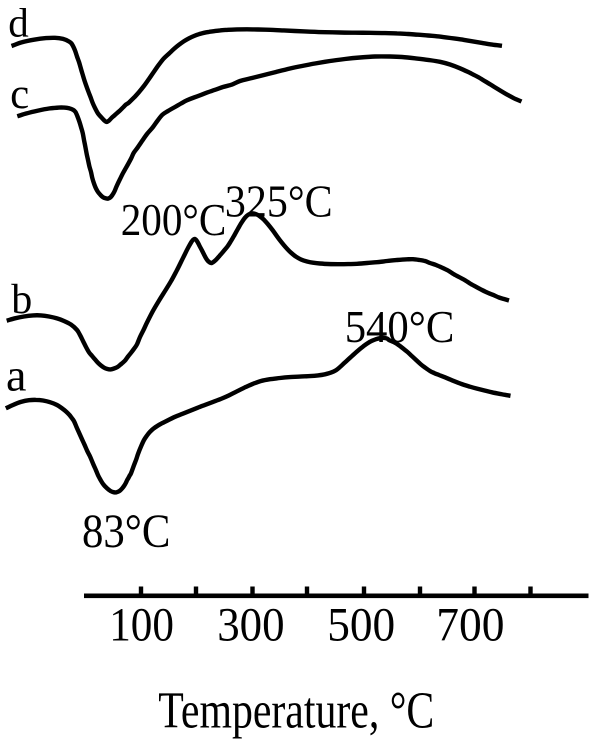 Image resolution: width=600 pixels, height=741 pixels. What do you see at coordinates (296, 711) in the screenshot?
I see `svg-text: Temperature, °C` at bounding box center [296, 711].